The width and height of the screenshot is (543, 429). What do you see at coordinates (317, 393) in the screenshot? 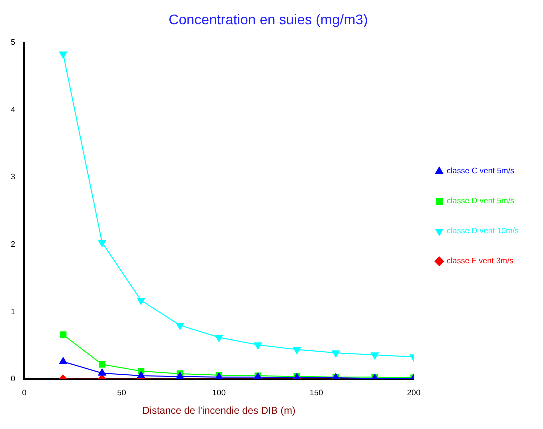
I see `x-tick-label: 150` at bounding box center [317, 393].